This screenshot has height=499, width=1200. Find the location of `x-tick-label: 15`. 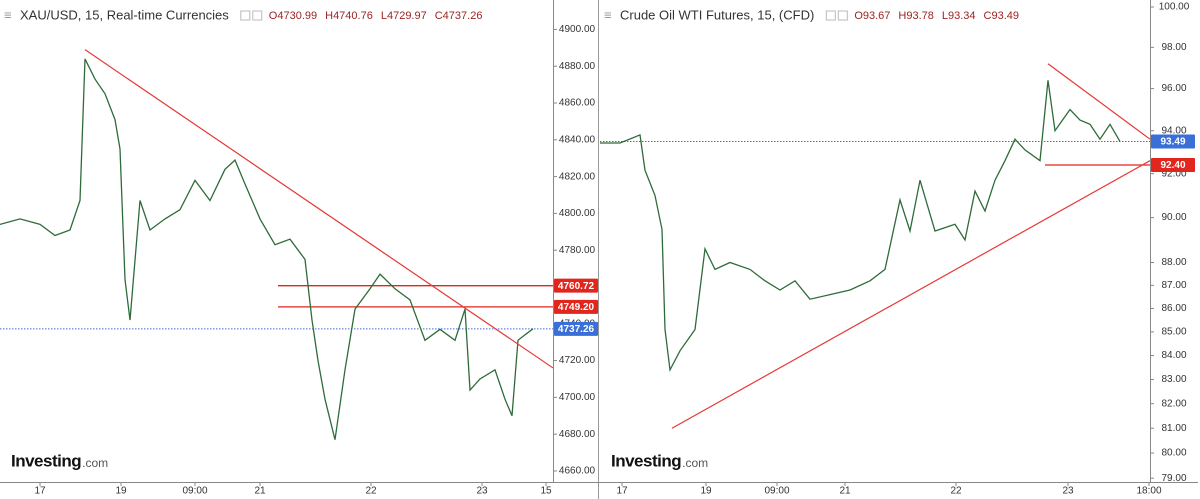

x-tick-label: 15 is located at coordinates (546, 491).